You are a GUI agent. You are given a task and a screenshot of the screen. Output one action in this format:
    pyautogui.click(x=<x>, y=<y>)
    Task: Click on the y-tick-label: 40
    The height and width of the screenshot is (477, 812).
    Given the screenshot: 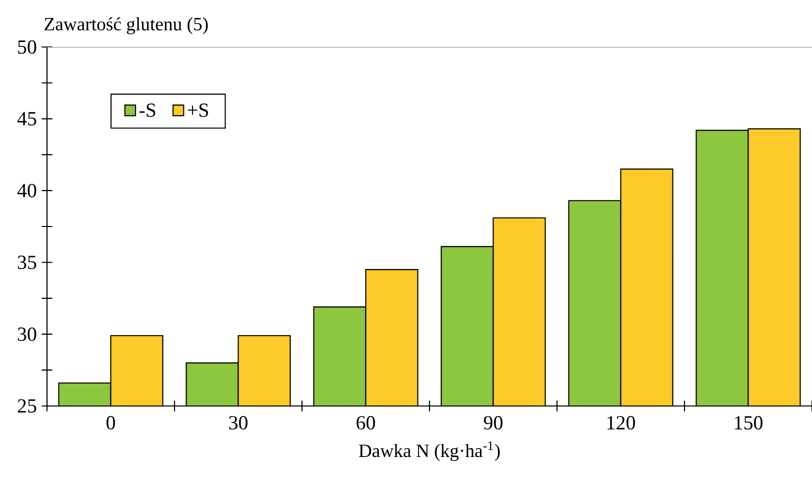 What is the action you would take?
    pyautogui.click(x=26, y=191)
    